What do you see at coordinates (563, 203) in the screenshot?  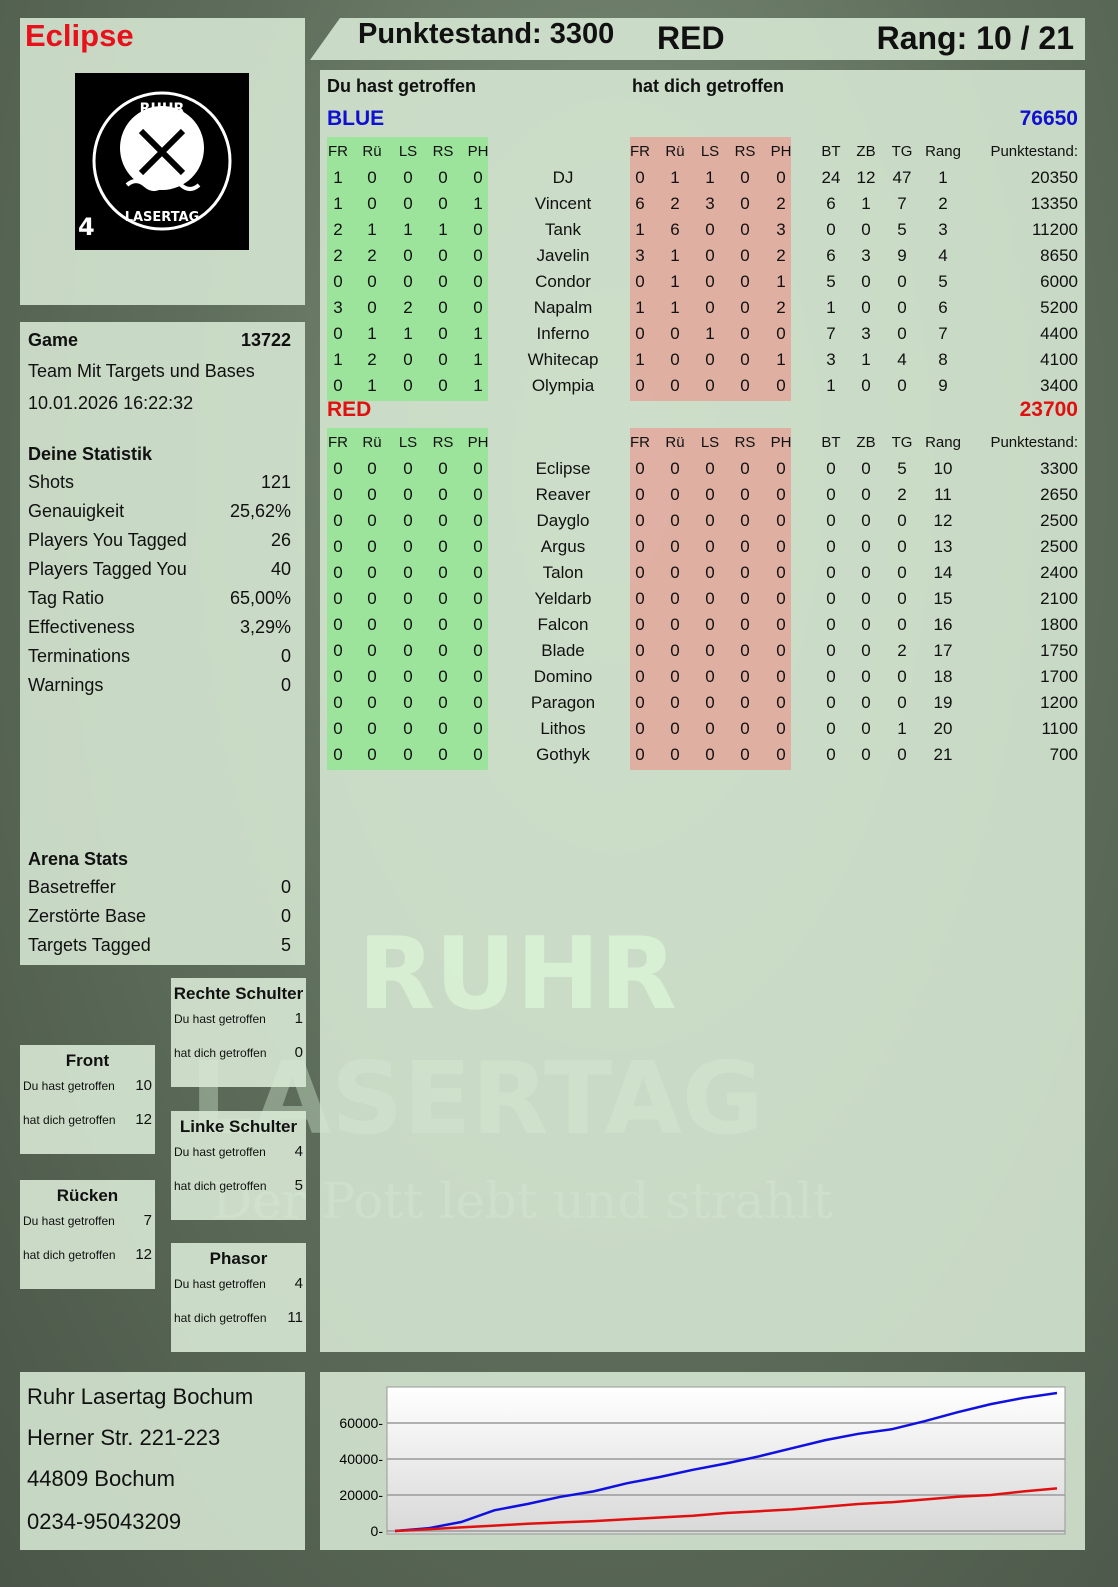 I see `player-name: Vincent` at bounding box center [563, 203].